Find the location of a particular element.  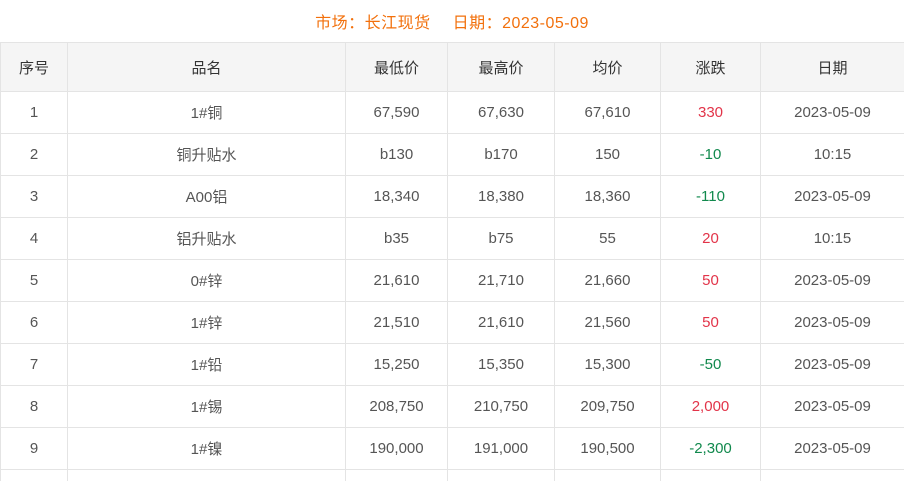

table-row: 2 铜升贴水 b130 b170 150 -10 10:15 is located at coordinates (452, 154).